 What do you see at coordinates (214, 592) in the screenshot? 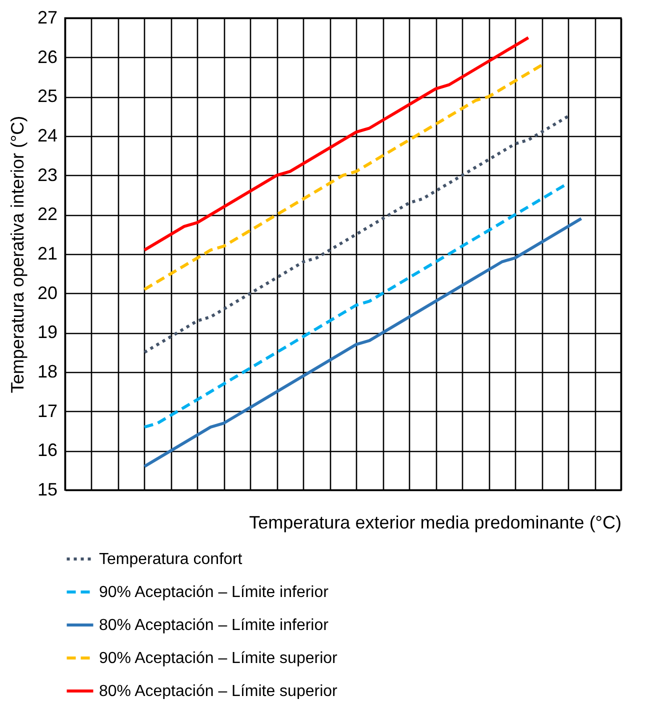
I see `legend-label: 90% Aceptación – Límite inferior` at bounding box center [214, 592].